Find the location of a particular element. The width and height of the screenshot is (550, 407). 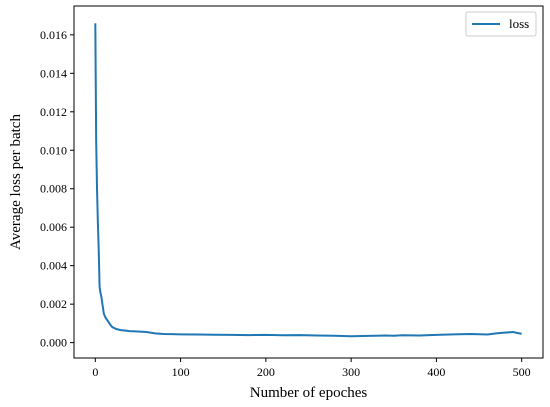

y-tick-label: 0.008 is located at coordinates (53, 189).